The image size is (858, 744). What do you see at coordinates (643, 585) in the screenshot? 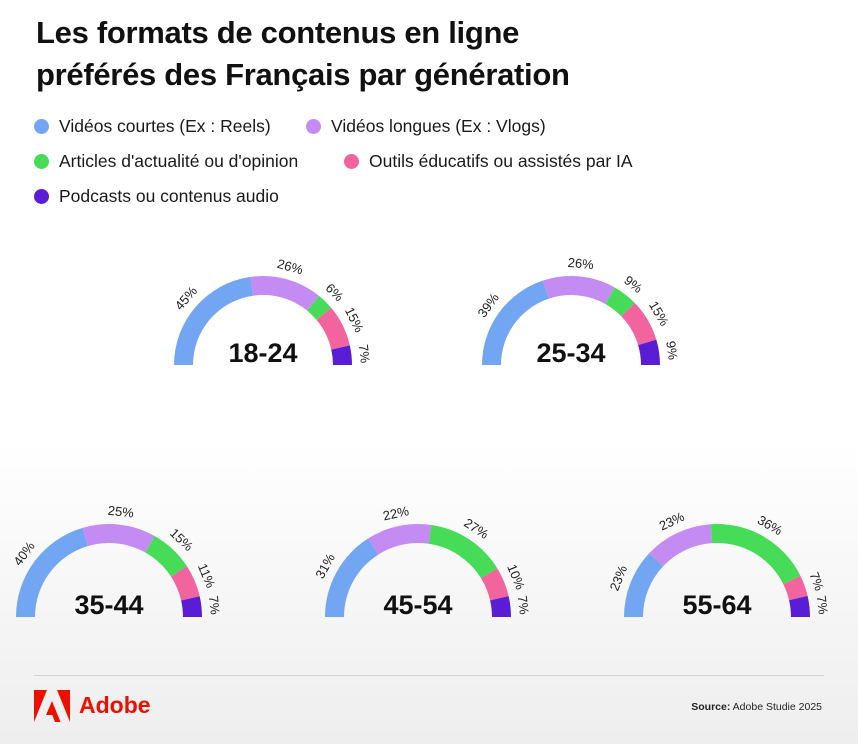
I see `segment-55-64-short-videos` at bounding box center [643, 585].